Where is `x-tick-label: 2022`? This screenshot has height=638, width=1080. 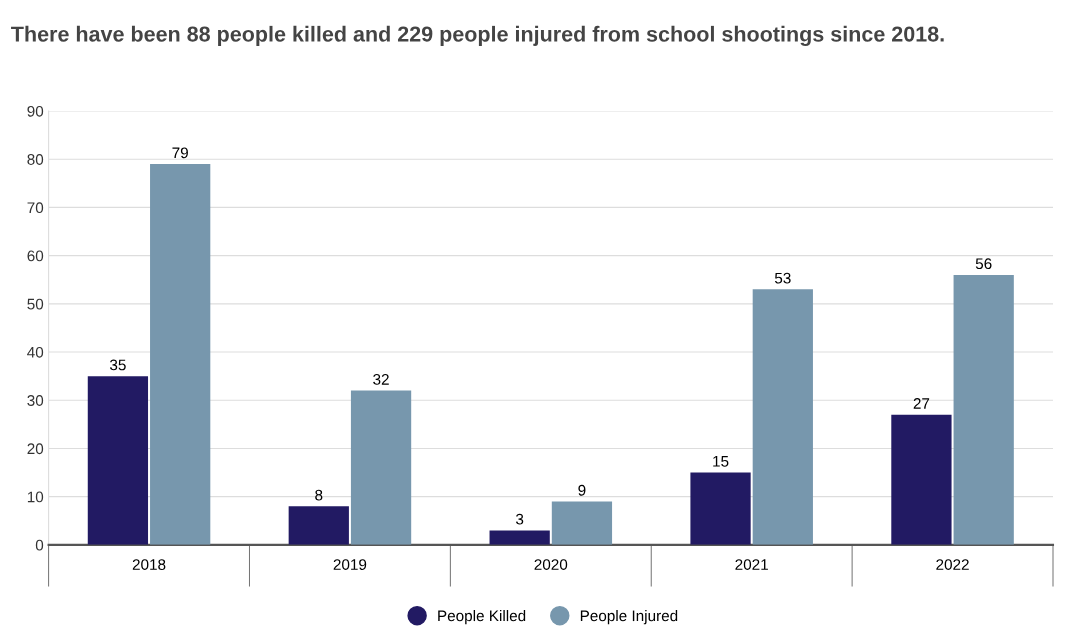 x-tick-label: 2022 is located at coordinates (952, 564).